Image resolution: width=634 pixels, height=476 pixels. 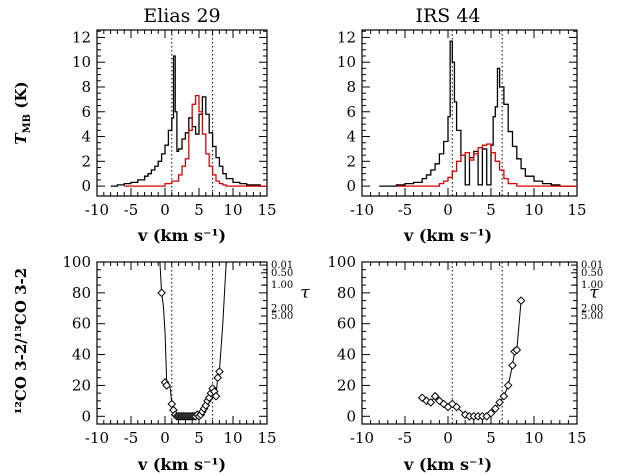 I want to click on ratio-curve, so click(x=193, y=339).